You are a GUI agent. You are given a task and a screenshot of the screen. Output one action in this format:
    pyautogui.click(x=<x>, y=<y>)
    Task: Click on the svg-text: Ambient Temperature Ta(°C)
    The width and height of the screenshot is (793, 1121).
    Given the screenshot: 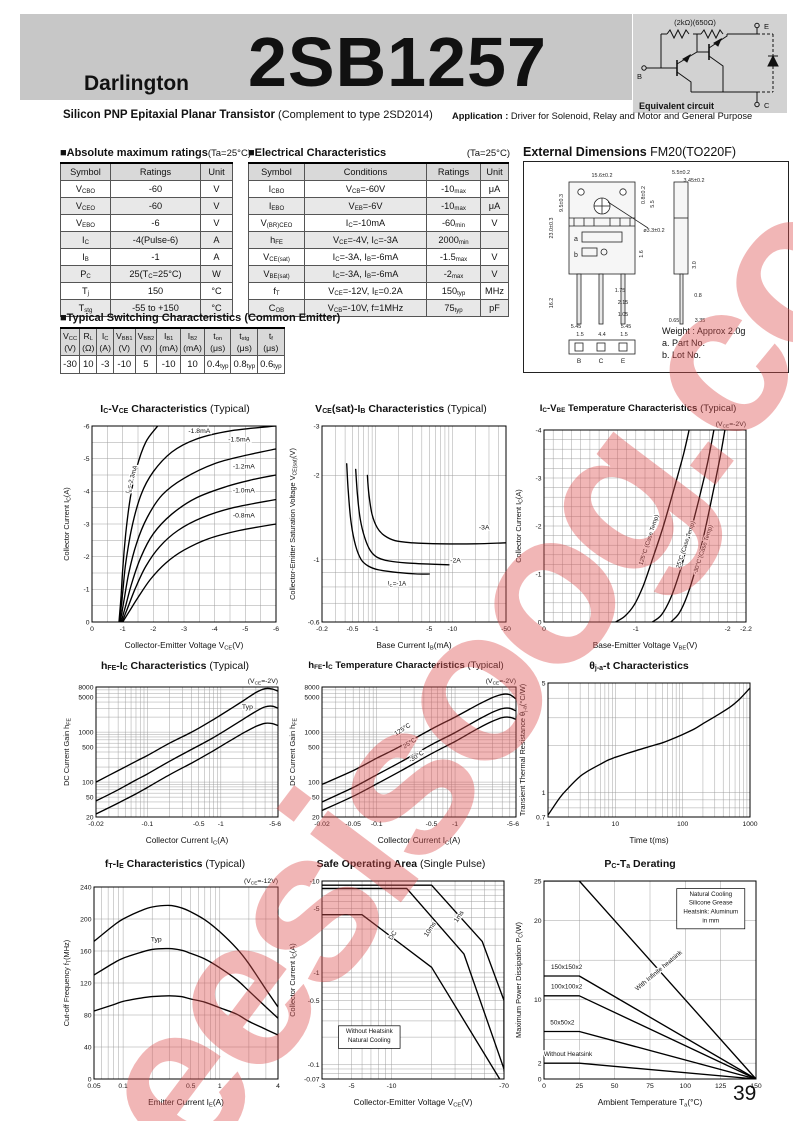 What is the action you would take?
    pyautogui.click(x=650, y=1103)
    